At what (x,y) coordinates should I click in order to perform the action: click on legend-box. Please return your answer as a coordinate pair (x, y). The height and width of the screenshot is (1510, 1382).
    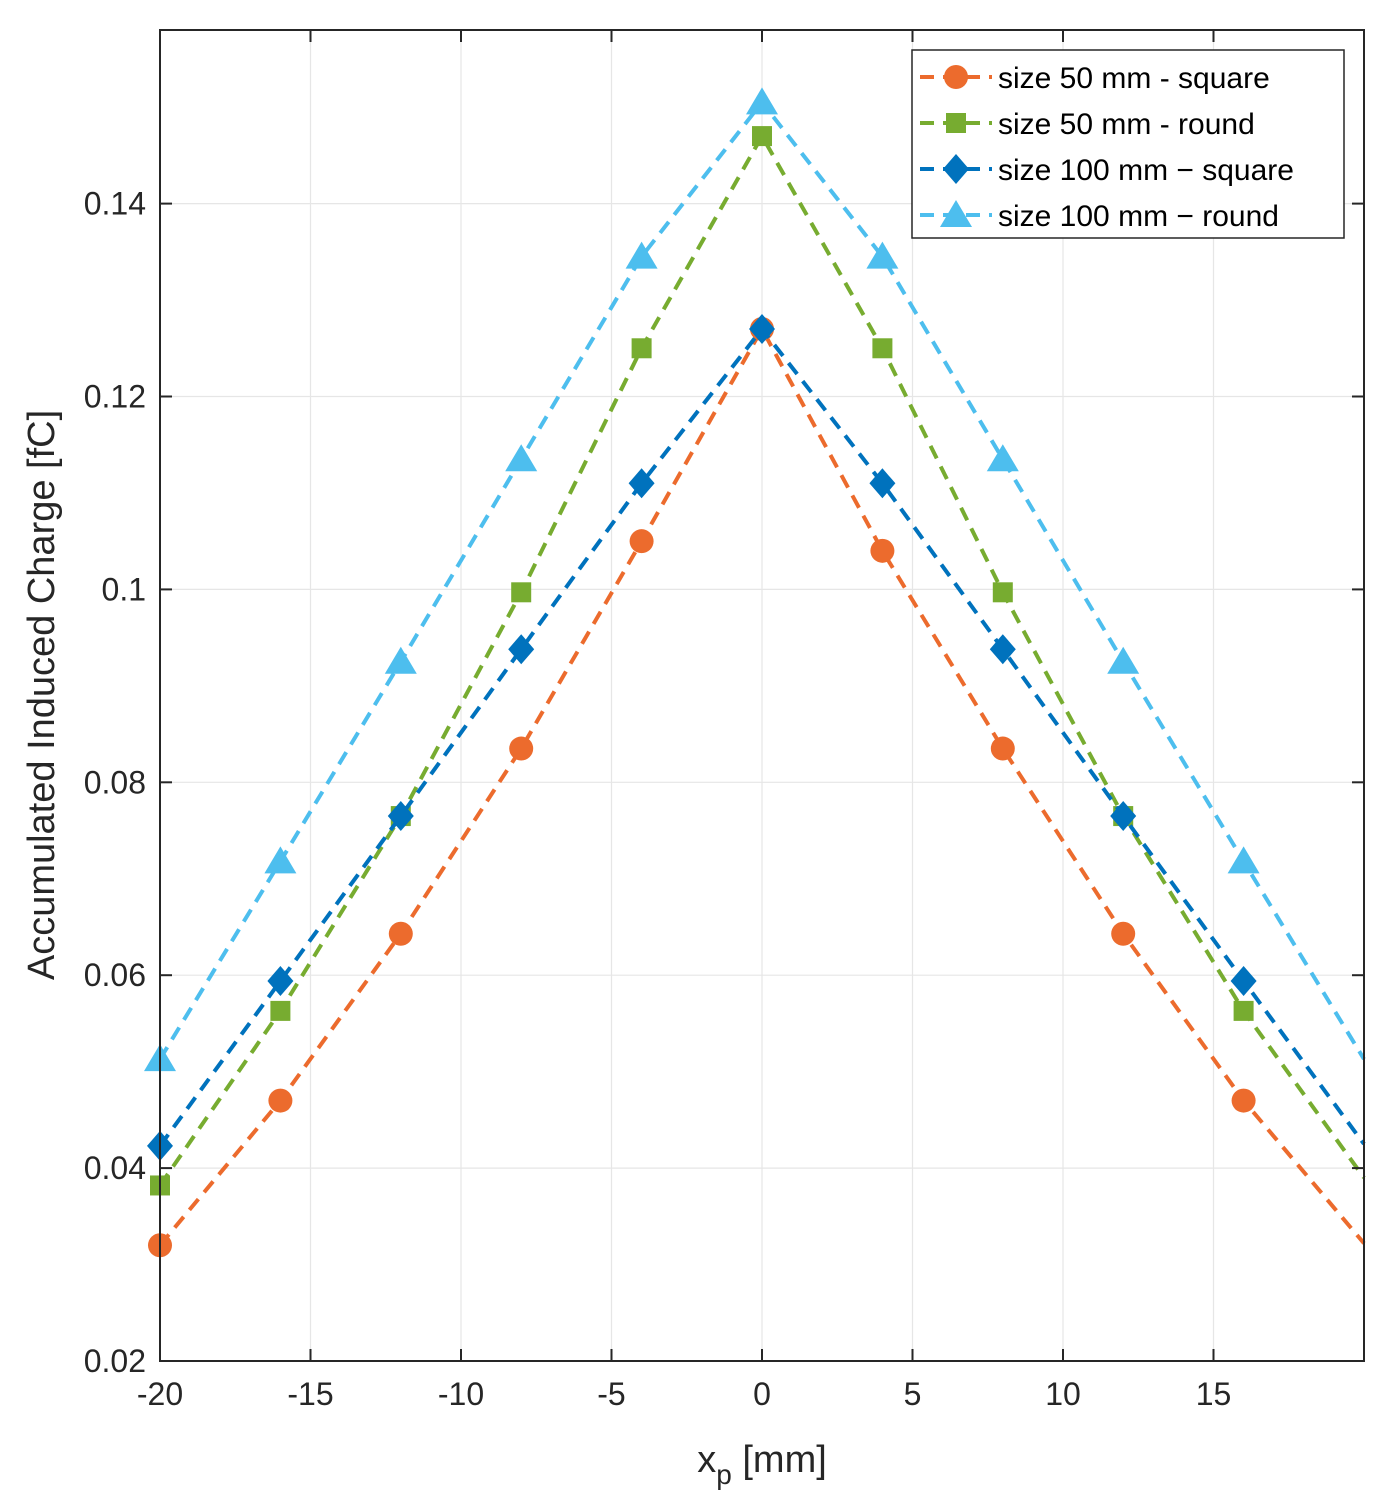
    Looking at the image, I should click on (1128, 144).